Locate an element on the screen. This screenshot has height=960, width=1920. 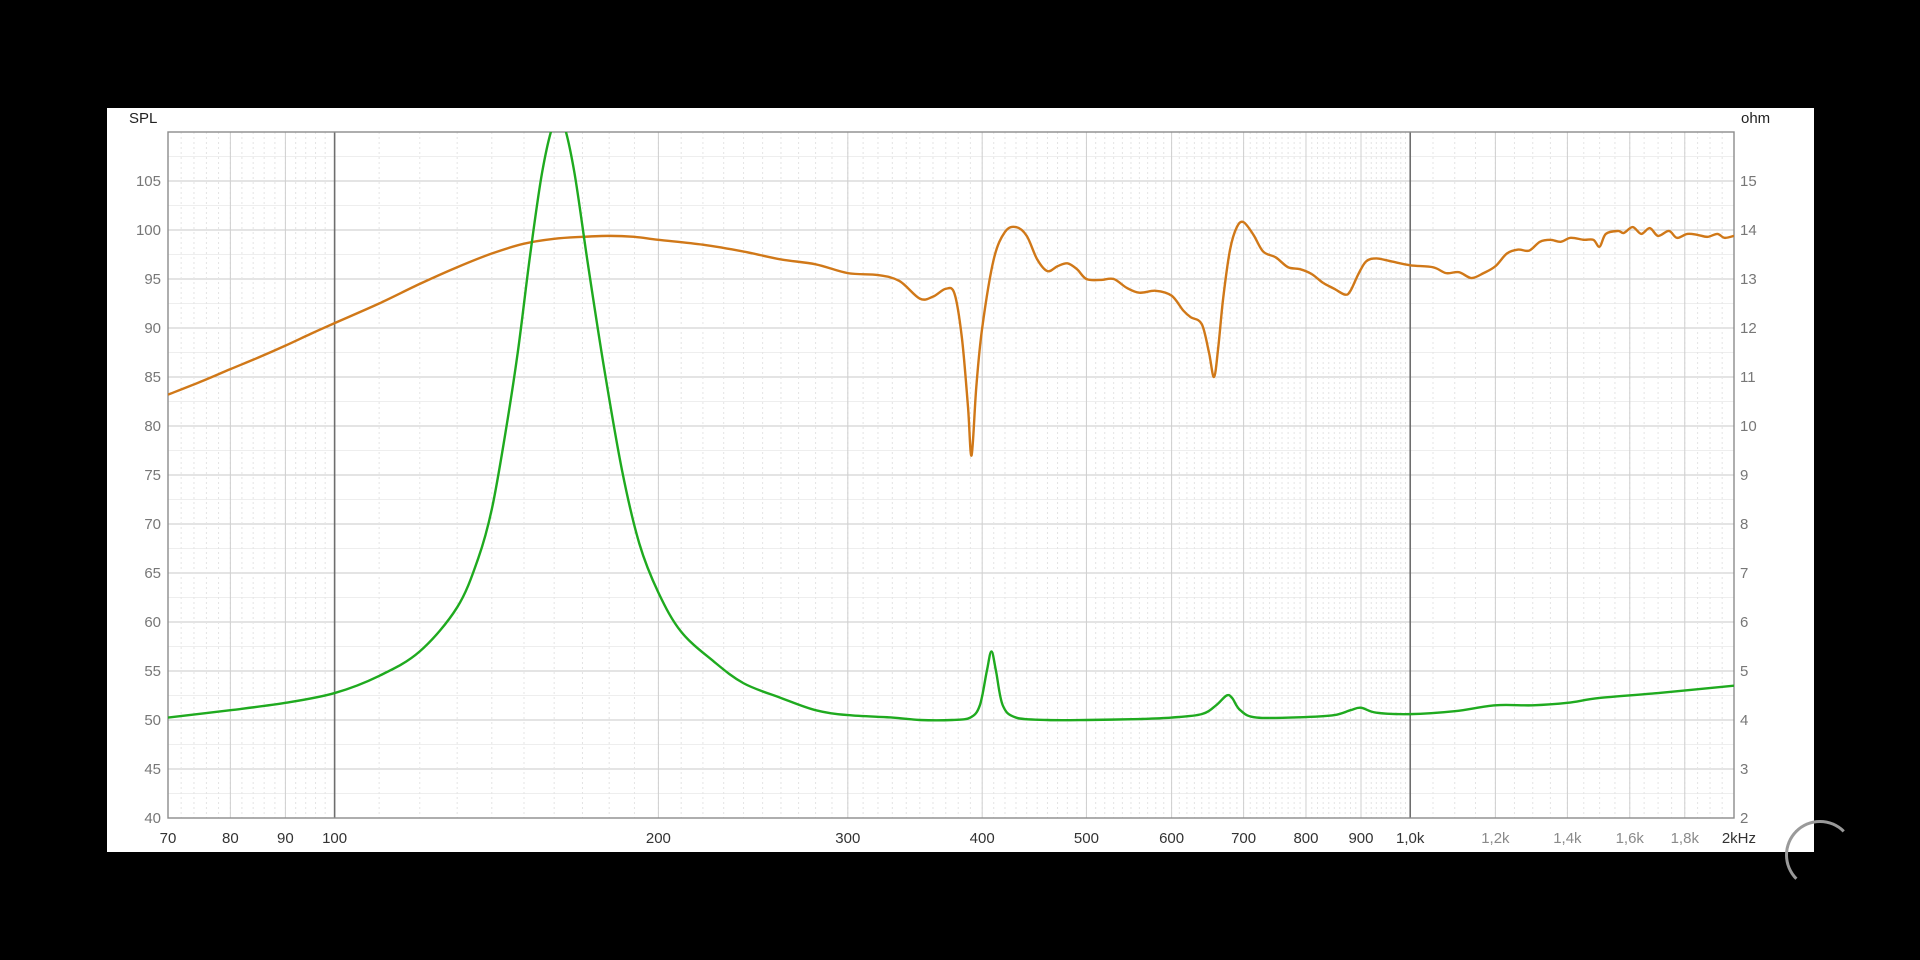
y-right-axis-label: ohm is located at coordinates (1755, 118).